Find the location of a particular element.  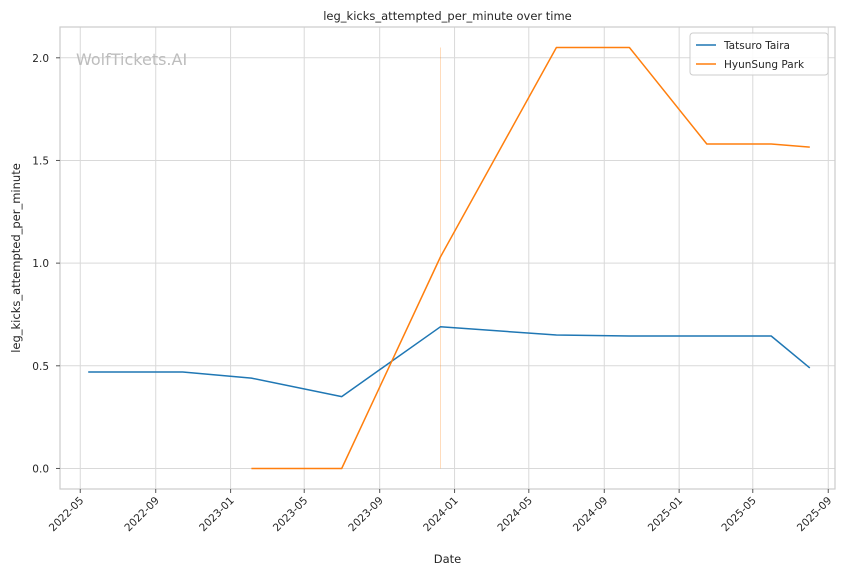

x-tick-label: 2024-01 is located at coordinates (441, 515).